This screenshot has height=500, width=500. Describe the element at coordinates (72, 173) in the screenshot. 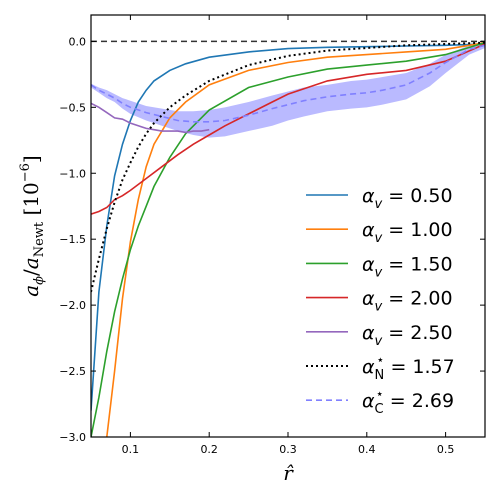

I see `y-tick-label: −1.0` at that location.